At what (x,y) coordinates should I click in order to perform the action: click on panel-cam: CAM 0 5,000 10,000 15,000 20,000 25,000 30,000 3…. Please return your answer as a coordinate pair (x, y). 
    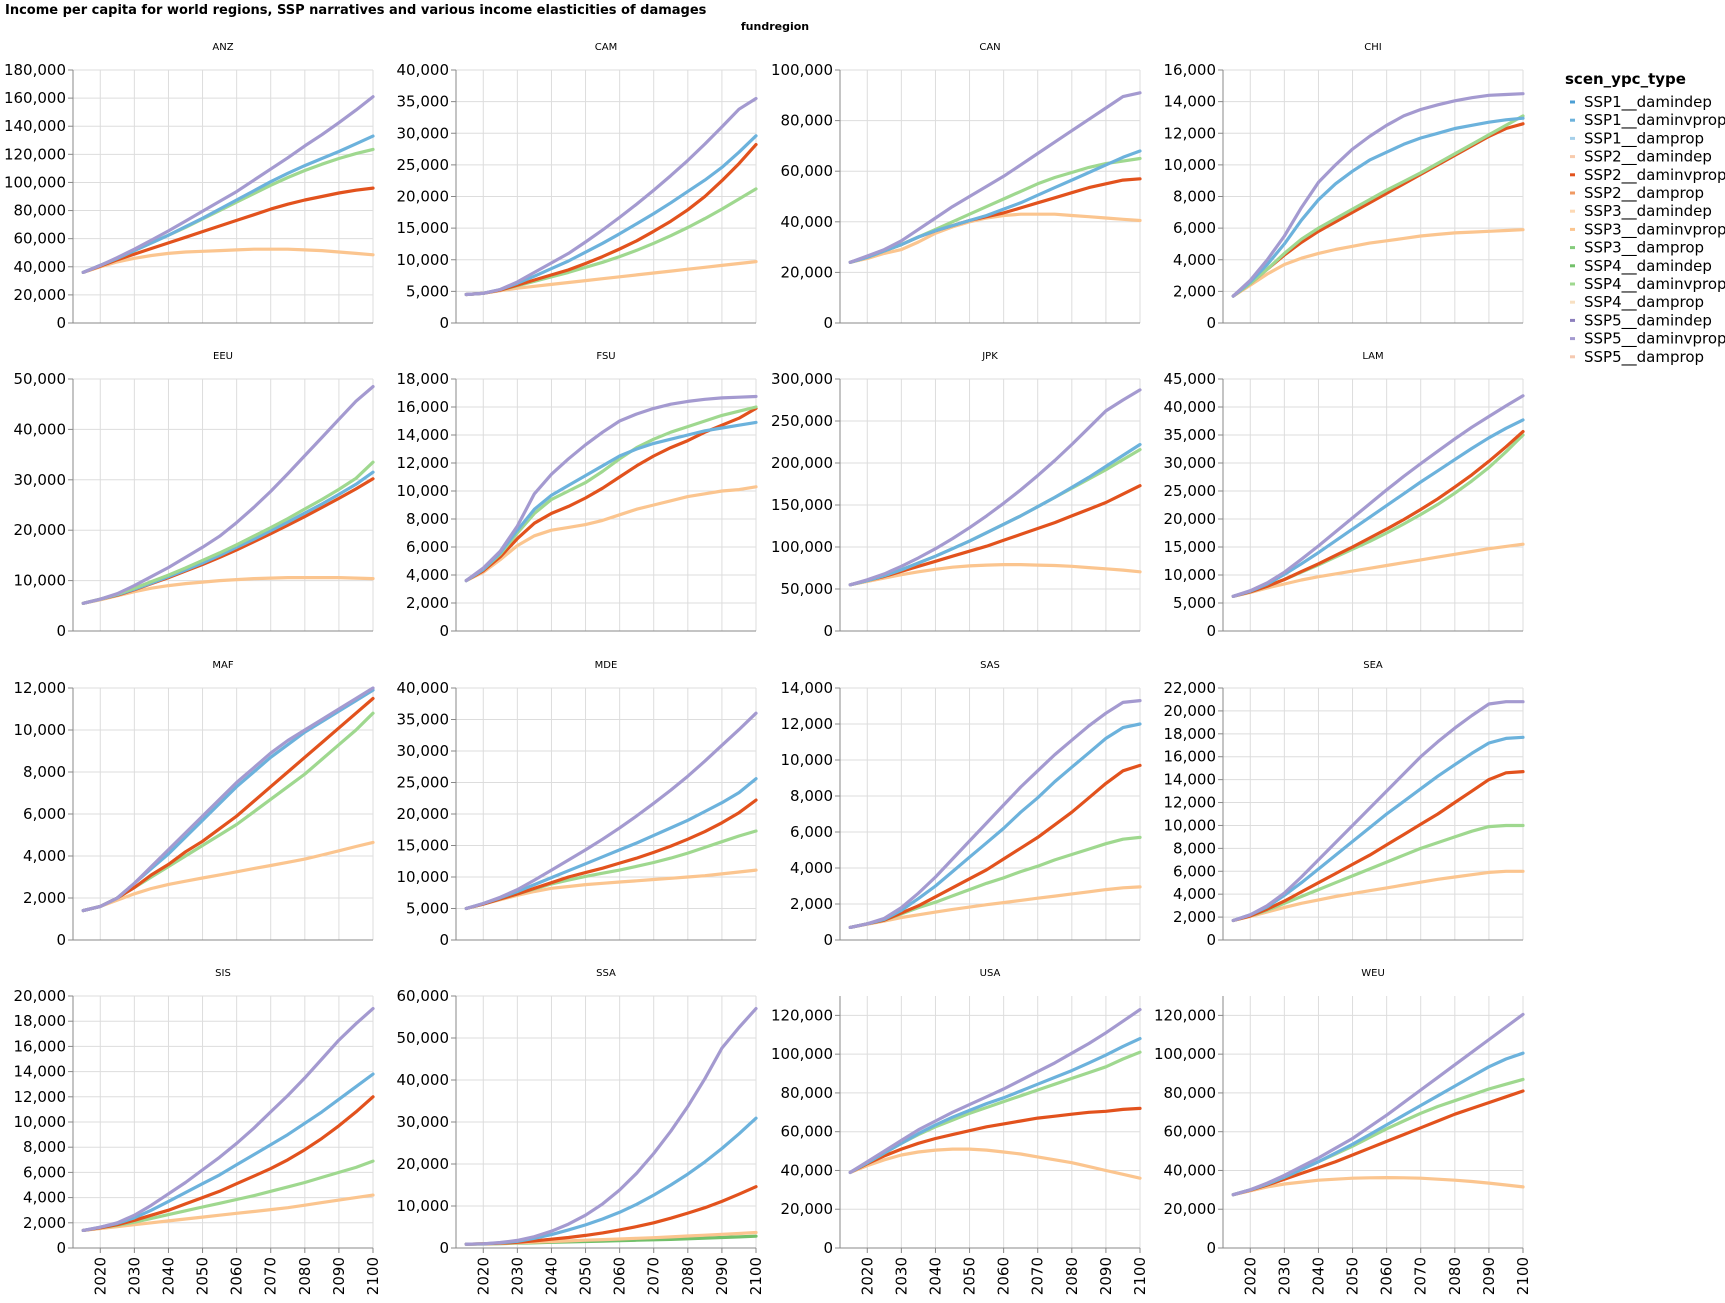
    Looking at the image, I should click on (577, 187).